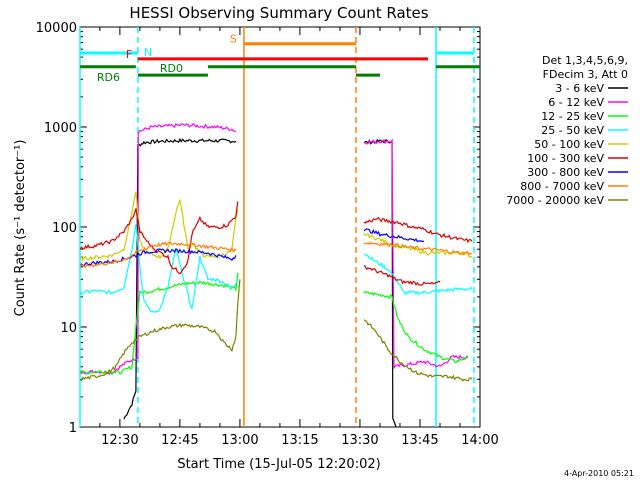 This screenshot has width=640, height=484. I want to click on flag-label: S, so click(233, 39).